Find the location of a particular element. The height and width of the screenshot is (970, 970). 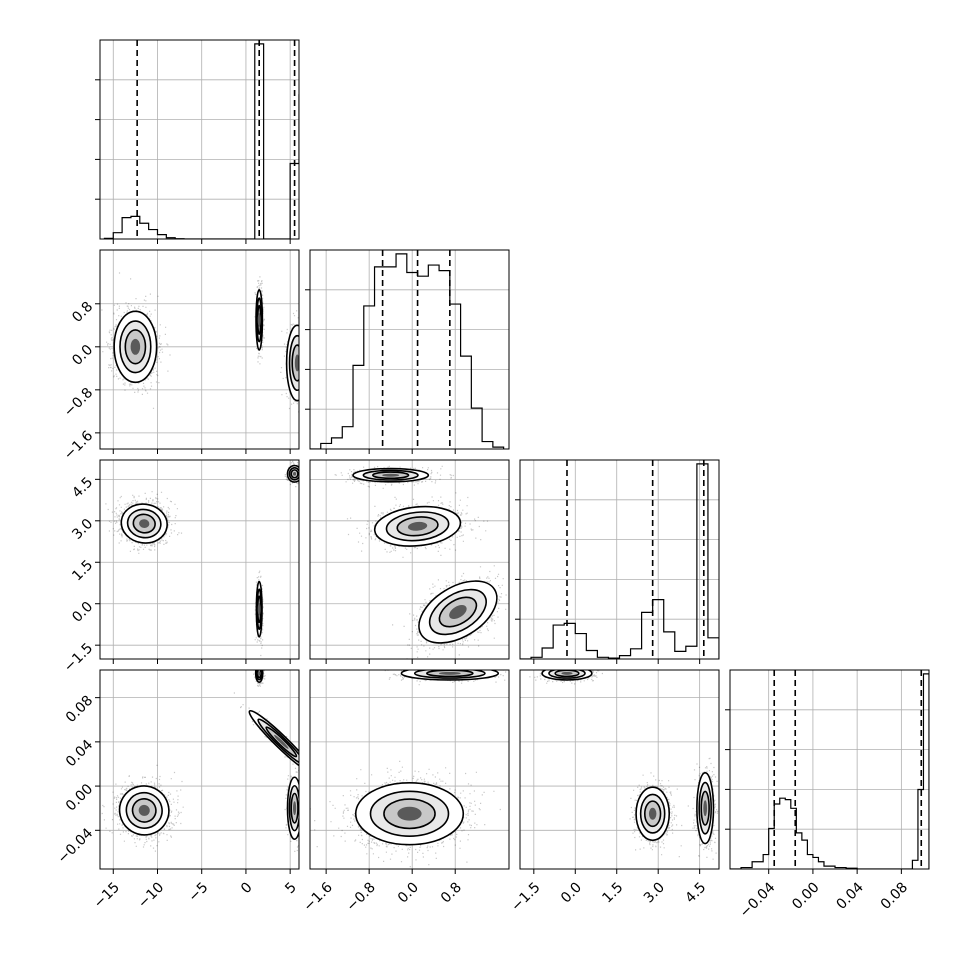

x-tick-label-0-0: −15 is located at coordinates (107, 895).